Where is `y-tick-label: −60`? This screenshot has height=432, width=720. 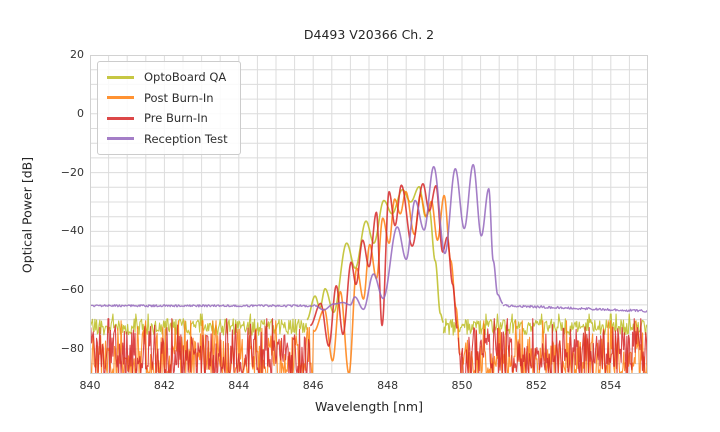 y-tick-label: −60 is located at coordinates (72, 290).